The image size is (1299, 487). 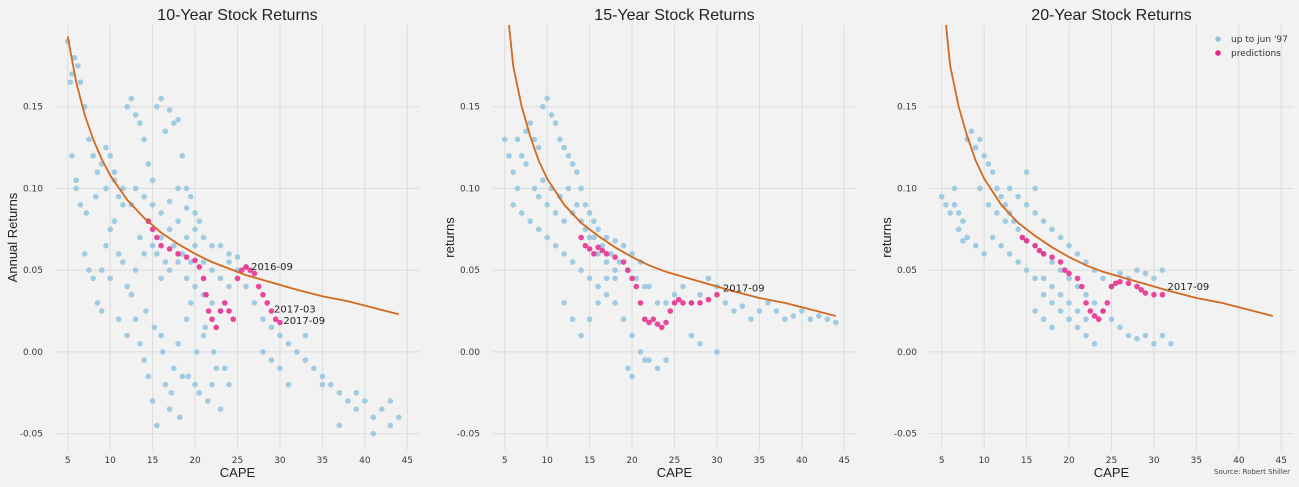 What do you see at coordinates (984, 461) in the screenshot?
I see `x-tick-label: 10` at bounding box center [984, 461].